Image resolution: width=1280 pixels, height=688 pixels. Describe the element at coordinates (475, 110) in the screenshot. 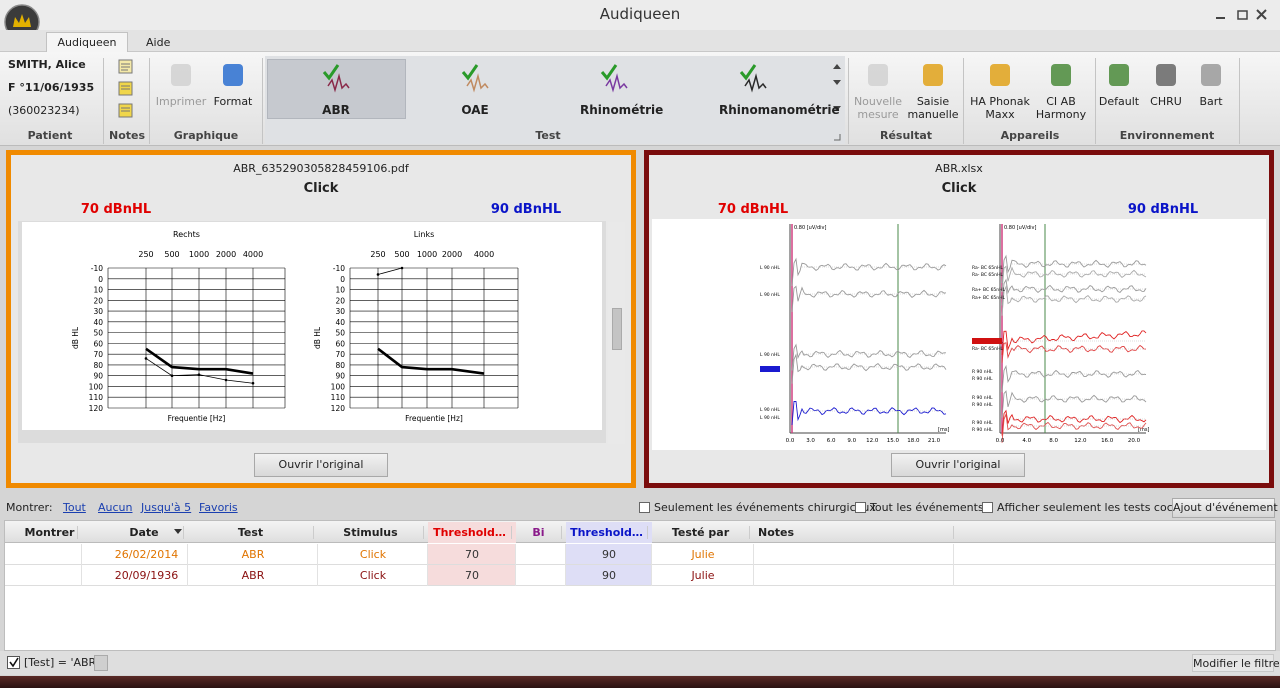

I see `button-label: OAE` at that location.